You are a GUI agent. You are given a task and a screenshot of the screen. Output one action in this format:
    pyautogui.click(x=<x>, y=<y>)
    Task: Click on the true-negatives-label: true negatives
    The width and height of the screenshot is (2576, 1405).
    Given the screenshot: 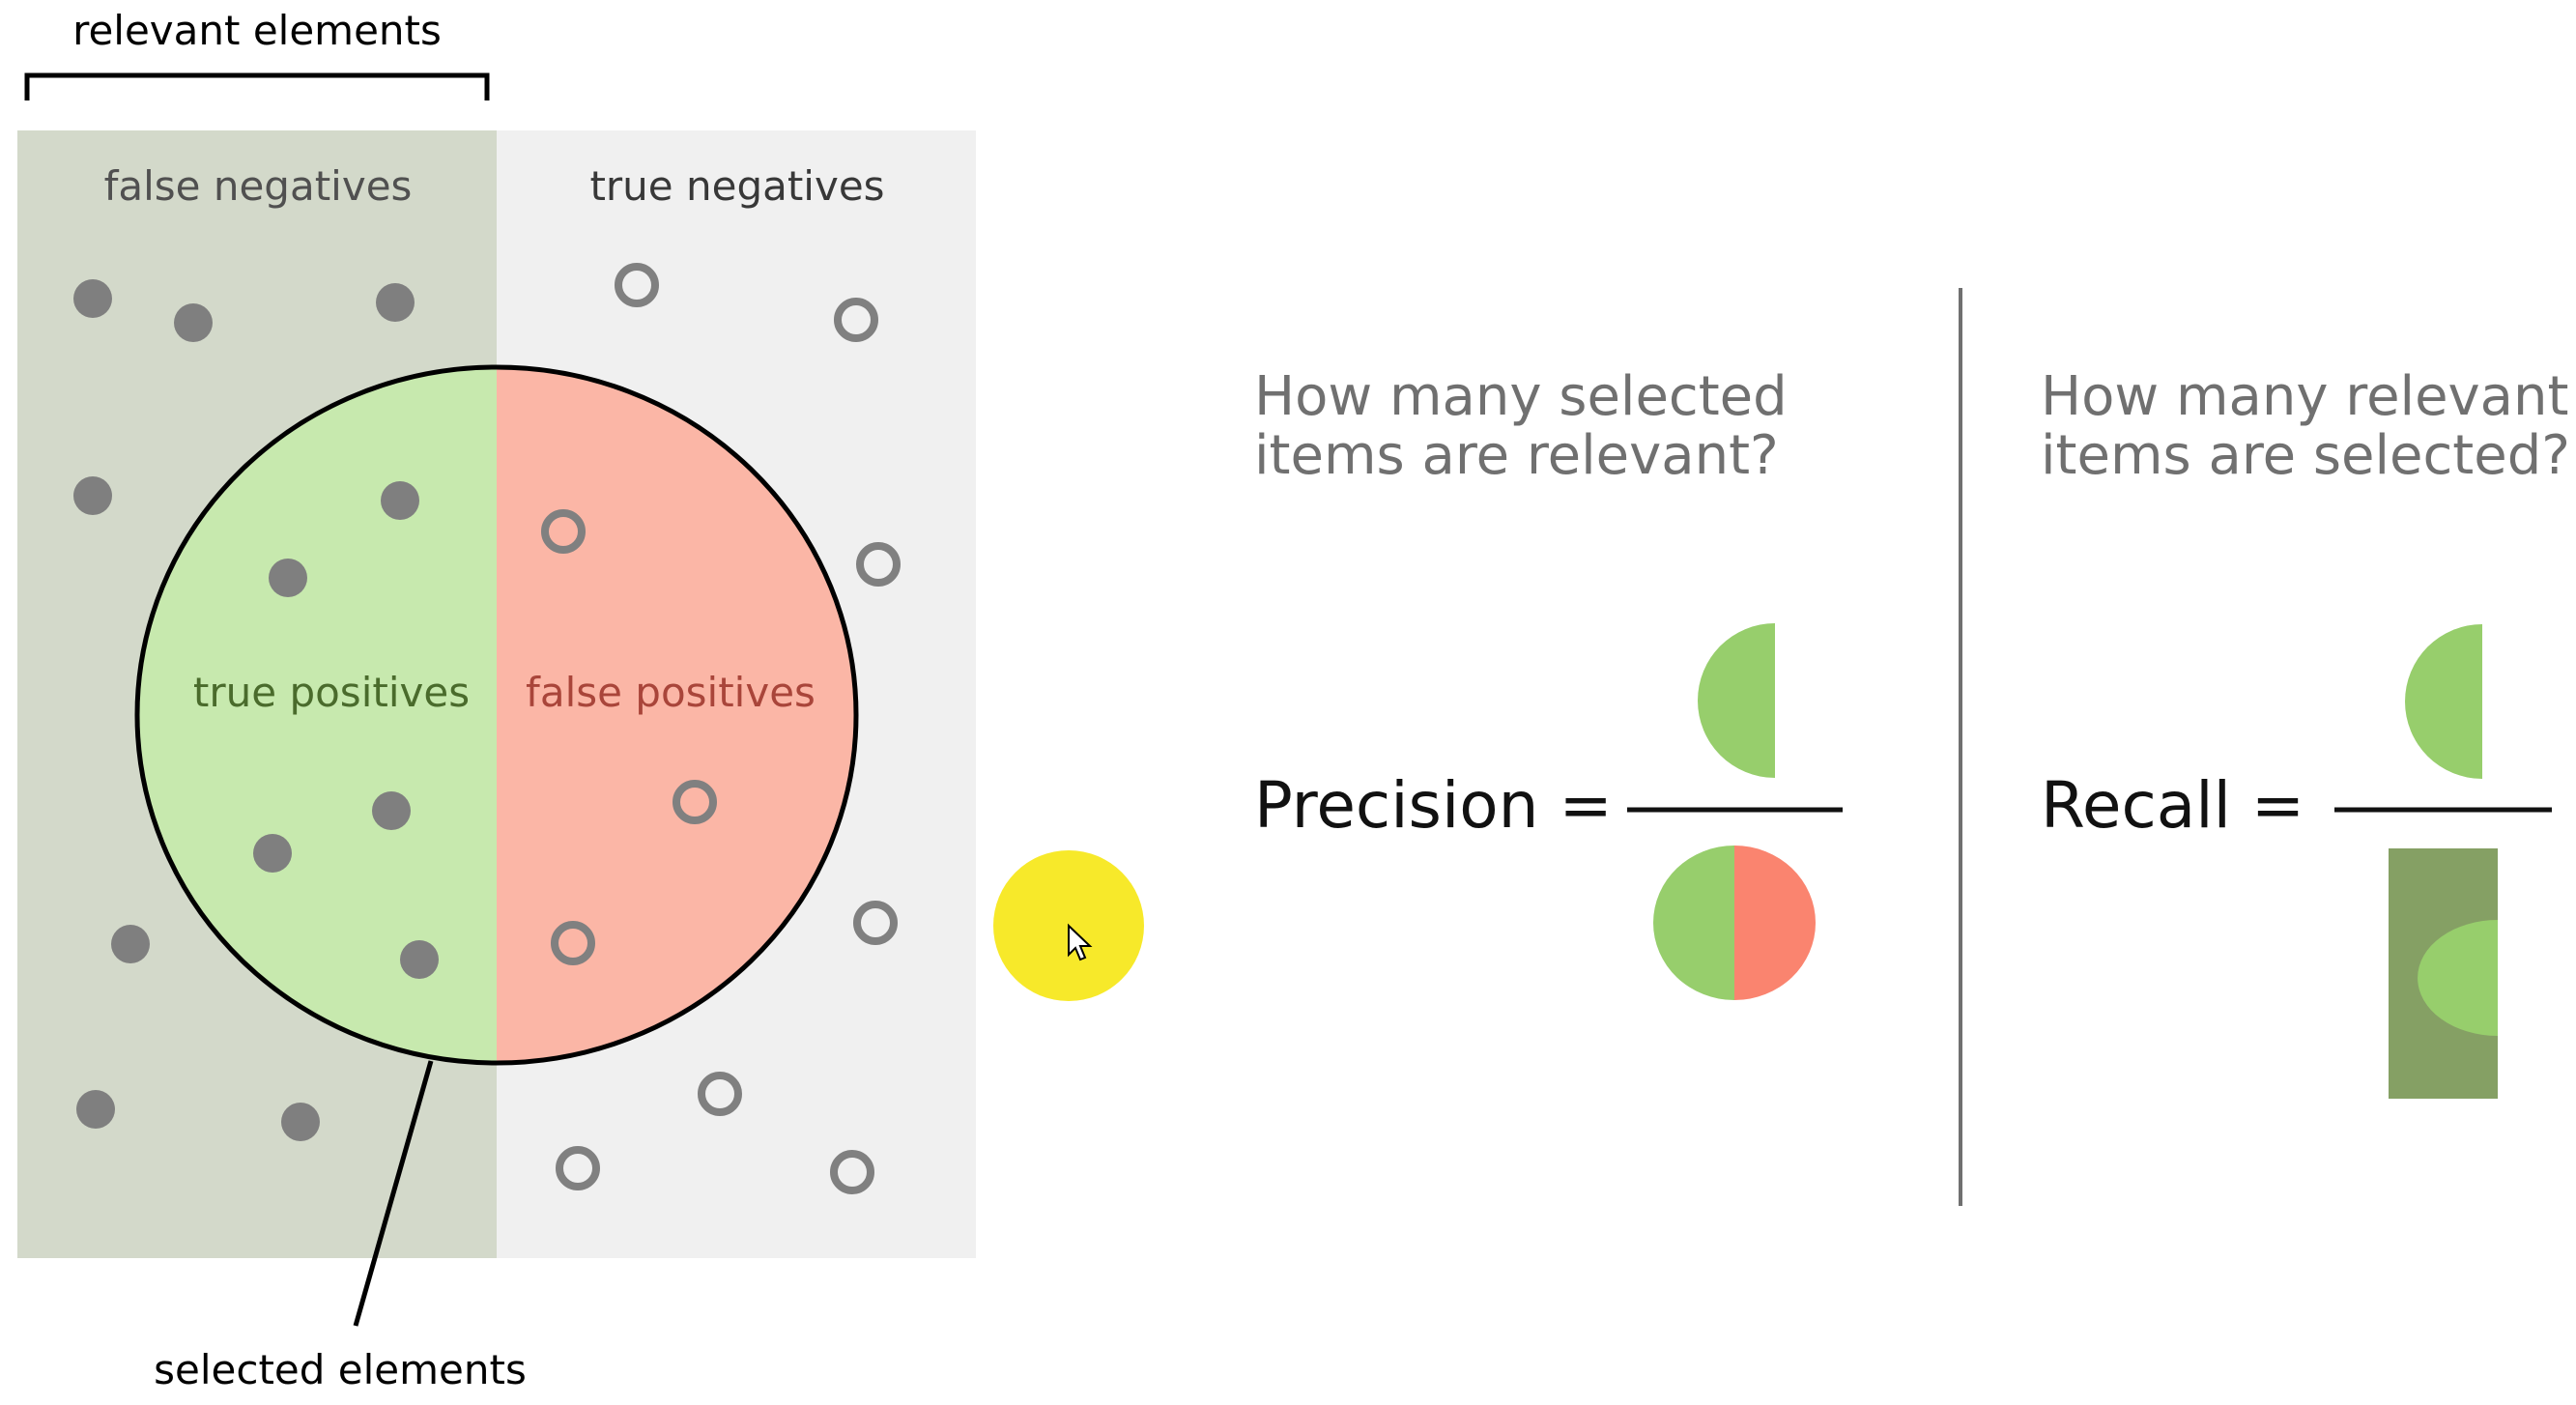 What is the action you would take?
    pyautogui.click(x=737, y=186)
    